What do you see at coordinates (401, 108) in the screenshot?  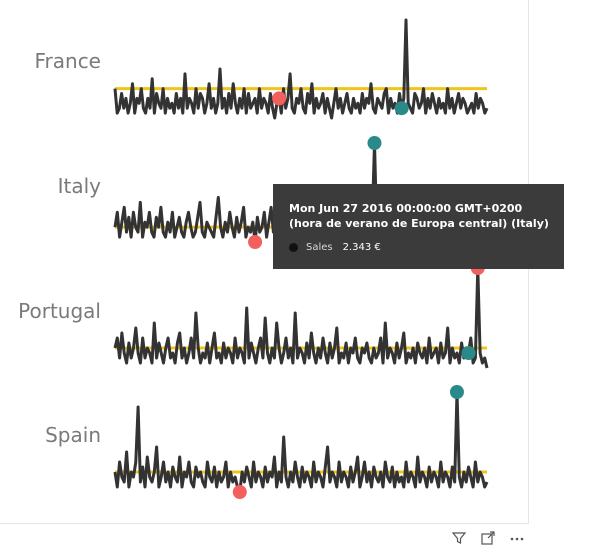 I see `max-marker-france` at bounding box center [401, 108].